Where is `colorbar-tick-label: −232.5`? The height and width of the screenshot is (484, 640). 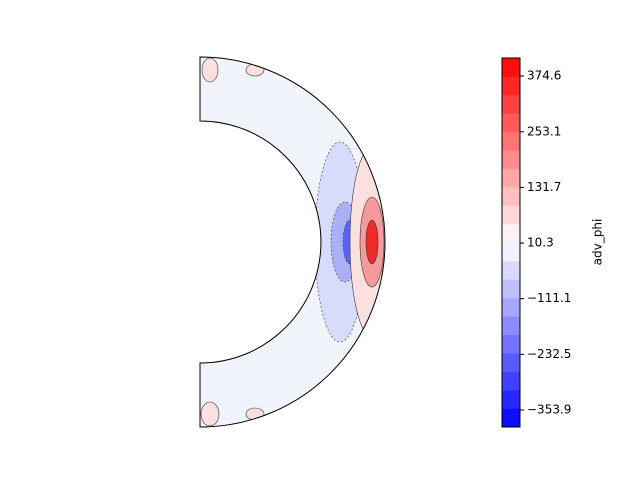
colorbar-tick-label: −232.5 is located at coordinates (549, 354).